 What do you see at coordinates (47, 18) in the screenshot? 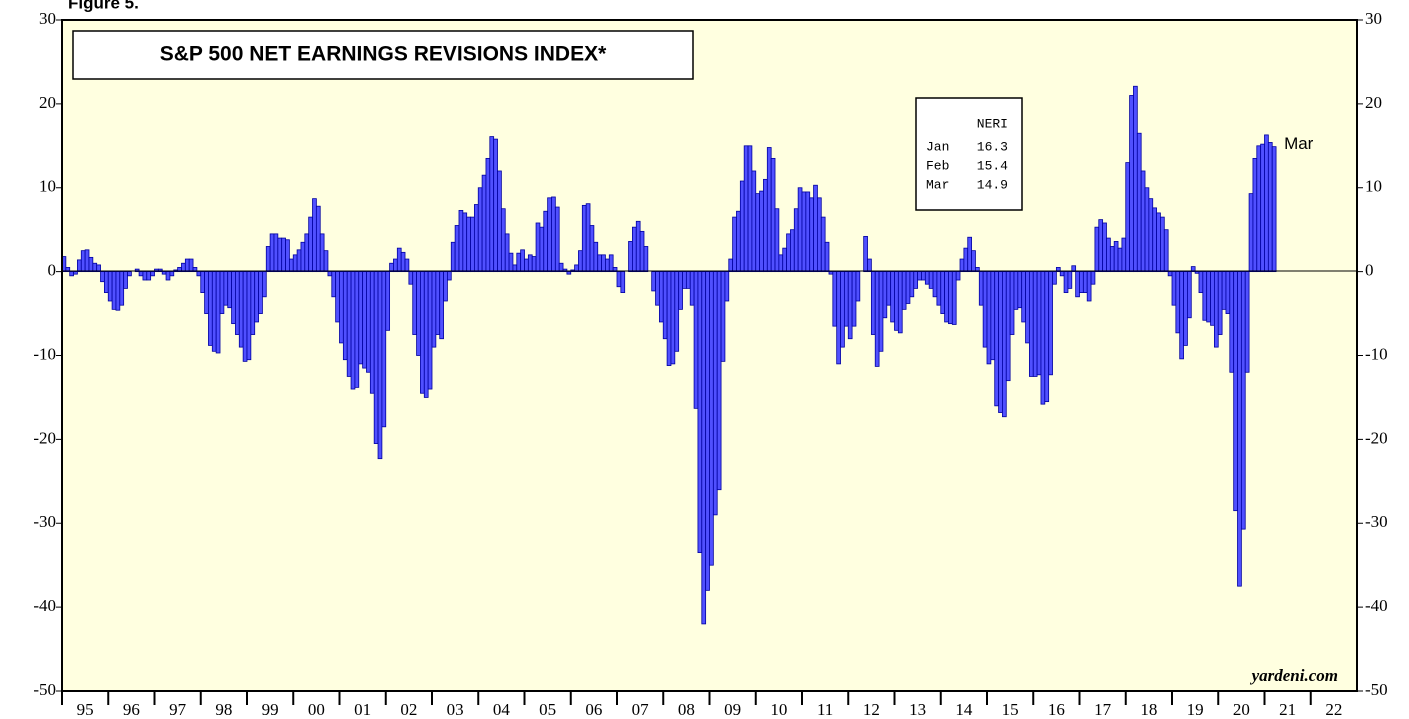
I see `y-tick-label: 30` at bounding box center [47, 18].